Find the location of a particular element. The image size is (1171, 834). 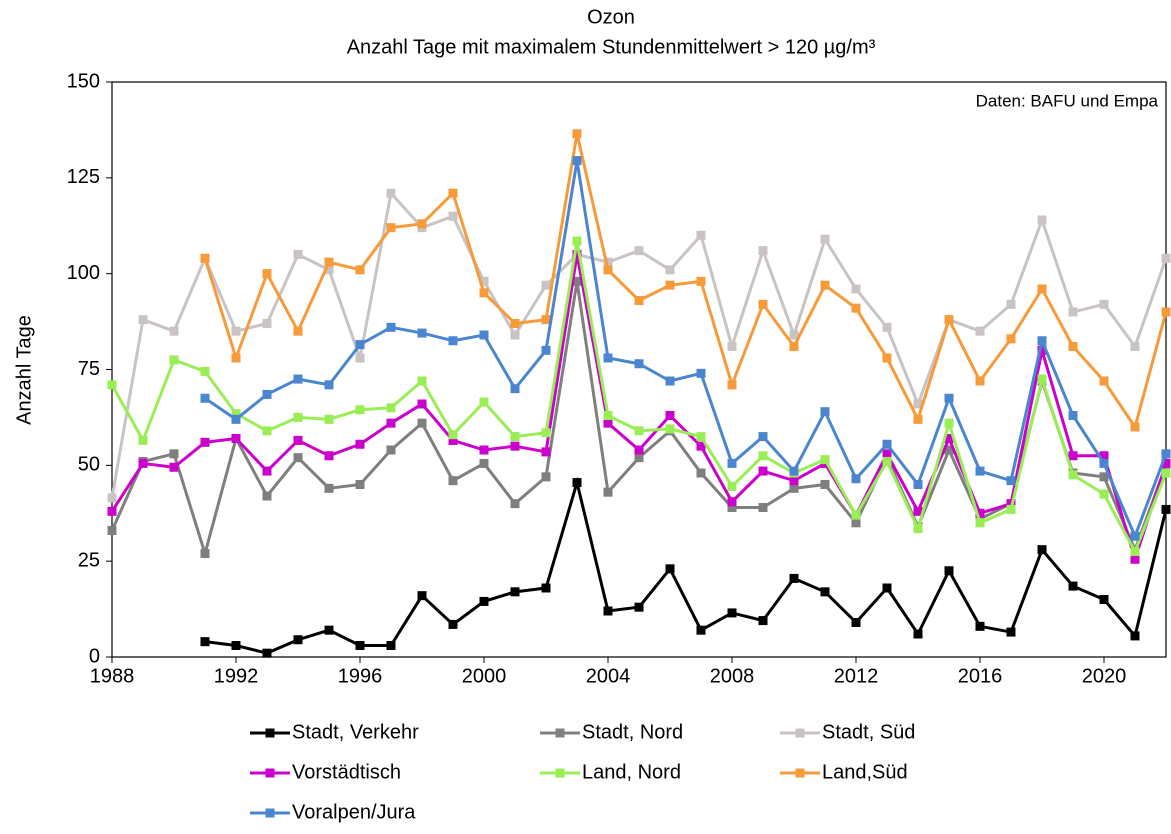

x-tick-label: 2004 is located at coordinates (608, 676).